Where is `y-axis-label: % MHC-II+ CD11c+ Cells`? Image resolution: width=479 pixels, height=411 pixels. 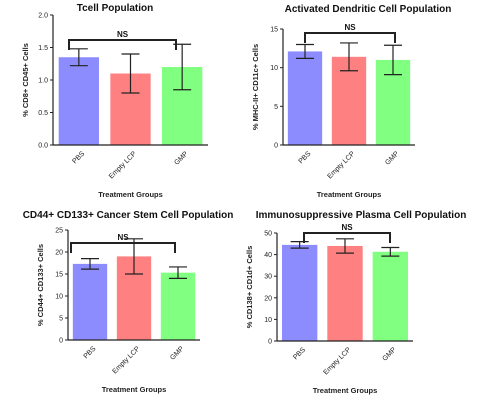 y-axis-label: % MHC-II+ CD11c+ Cells is located at coordinates (255, 87).